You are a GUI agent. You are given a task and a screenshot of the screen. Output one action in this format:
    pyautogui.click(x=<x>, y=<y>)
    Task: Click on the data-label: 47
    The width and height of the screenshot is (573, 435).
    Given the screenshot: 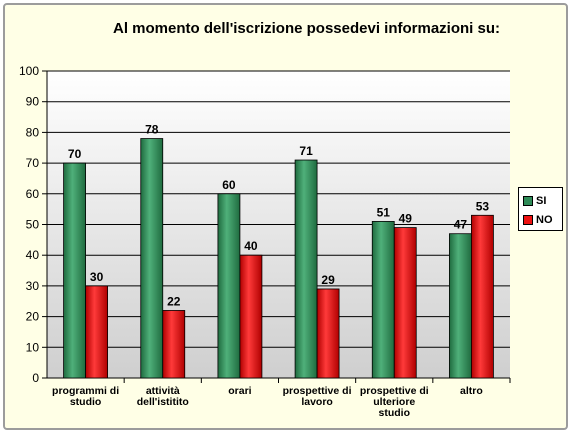 What is the action you would take?
    pyautogui.click(x=461, y=225)
    